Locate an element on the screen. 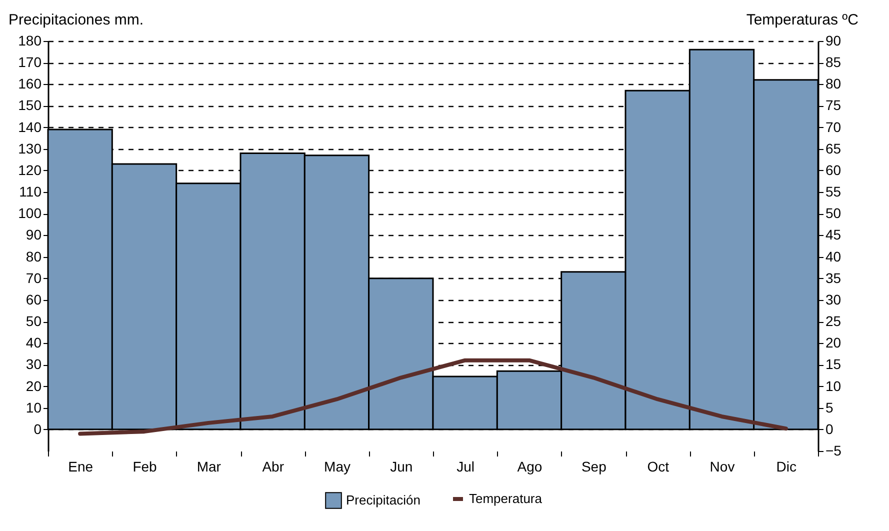 The image size is (889, 531). y2-tick-label: 10 is located at coordinates (834, 386).